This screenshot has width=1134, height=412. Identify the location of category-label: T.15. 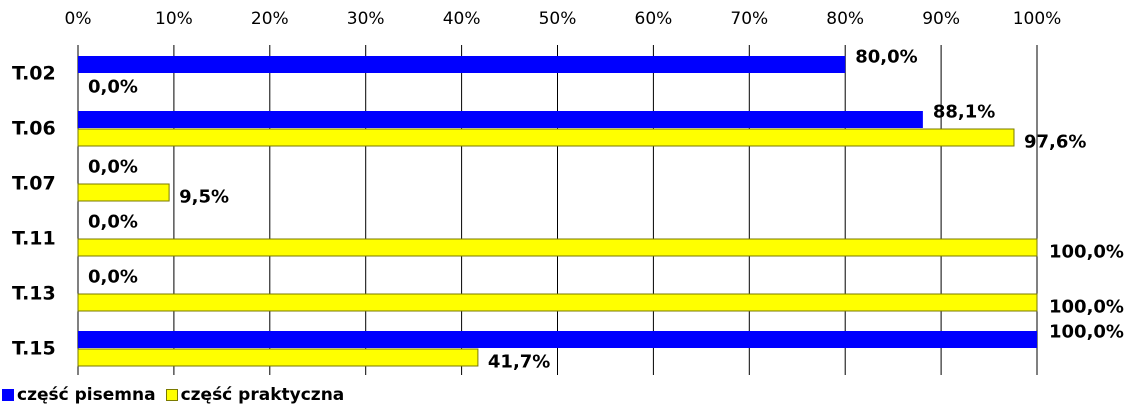
(34, 349).